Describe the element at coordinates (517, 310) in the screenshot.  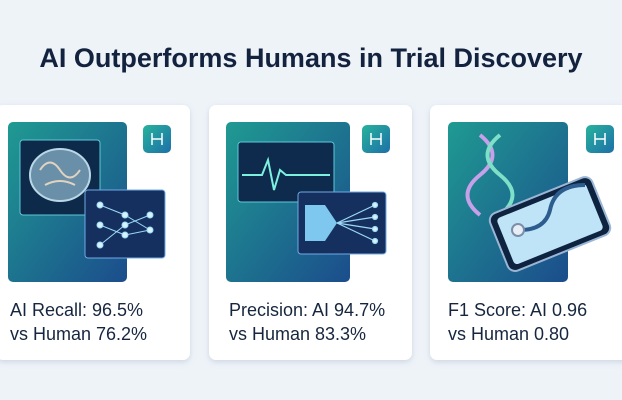
I see `card-stat: F1 Score: AI 0.96` at that location.